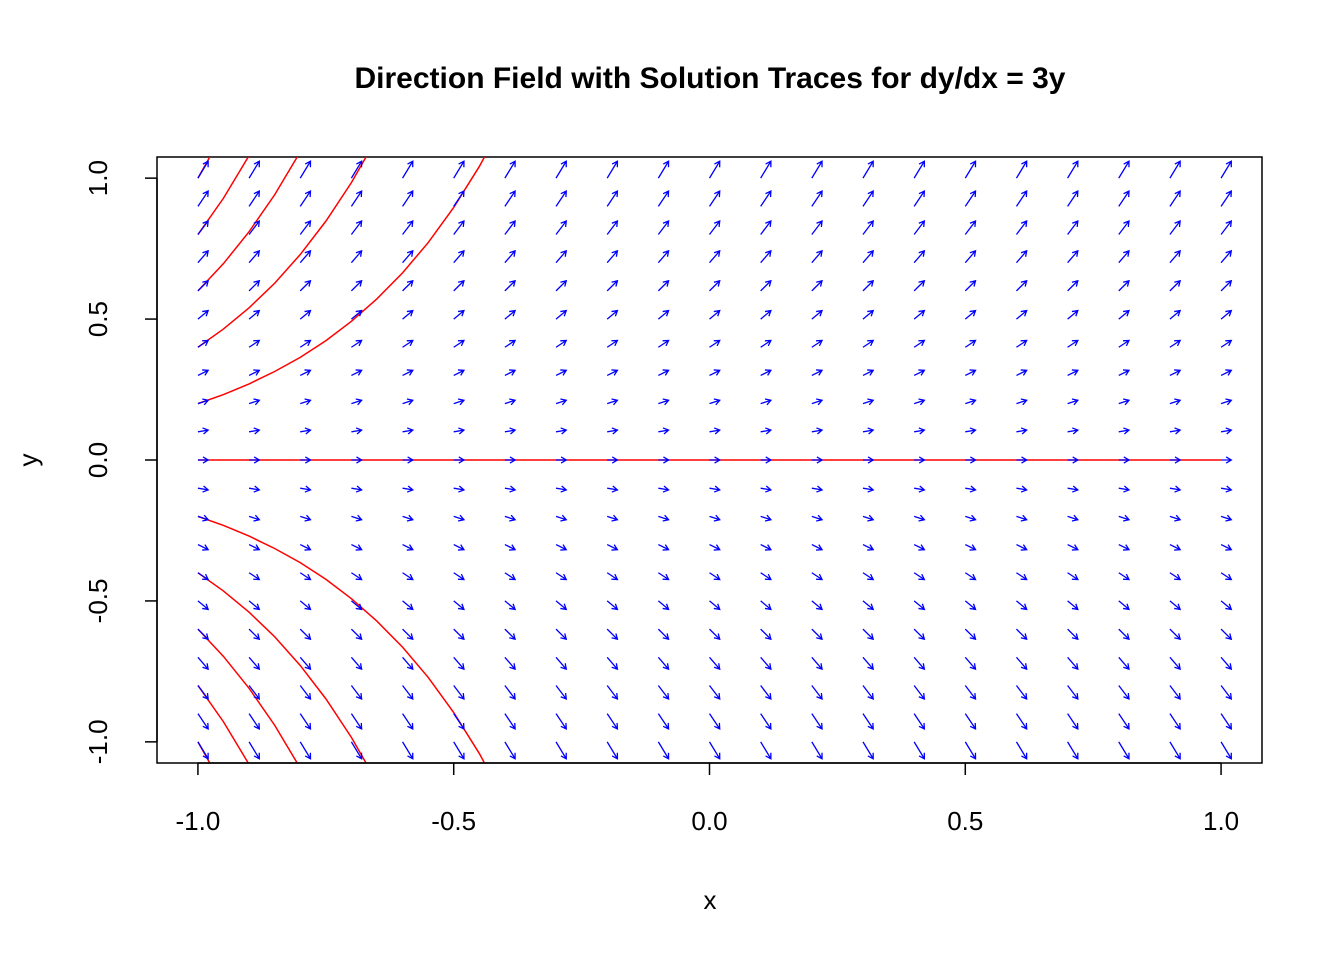  I want to click on y-tick-label: -0.5, so click(98, 601).